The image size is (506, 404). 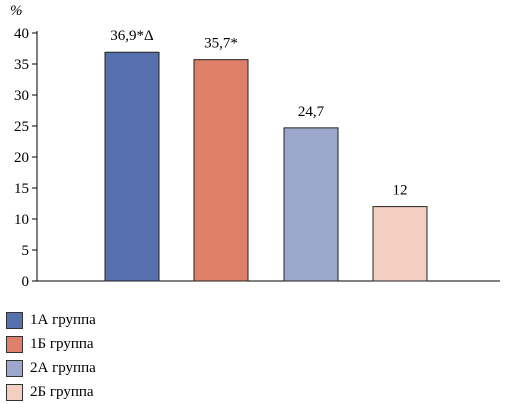 What do you see at coordinates (21, 65) in the screenshot?
I see `y-tick-label: 35` at bounding box center [21, 65].